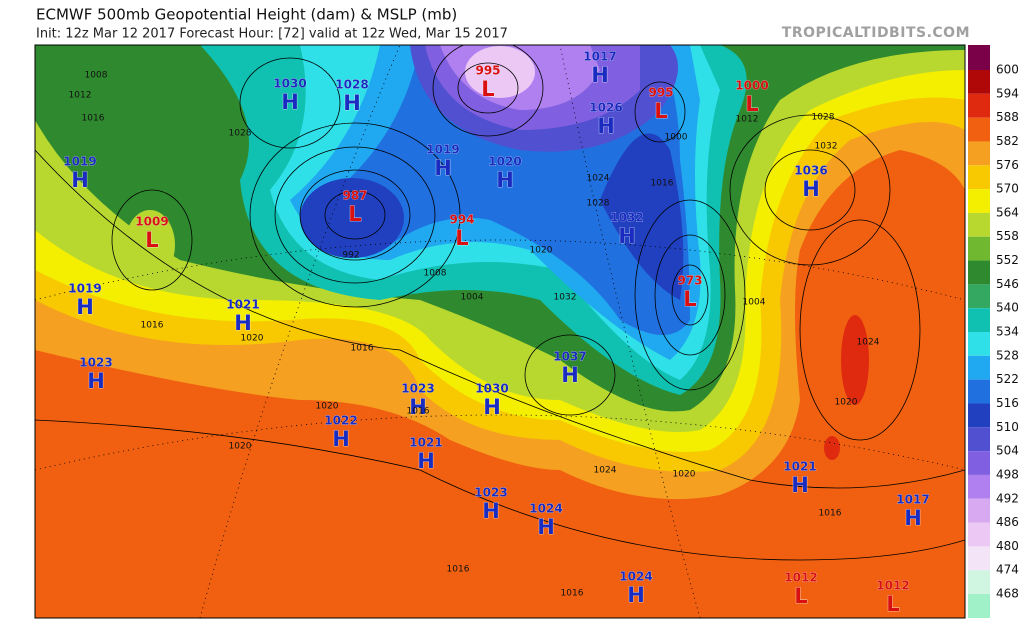  I want to click on pressure-value: 1024, so click(545, 509).